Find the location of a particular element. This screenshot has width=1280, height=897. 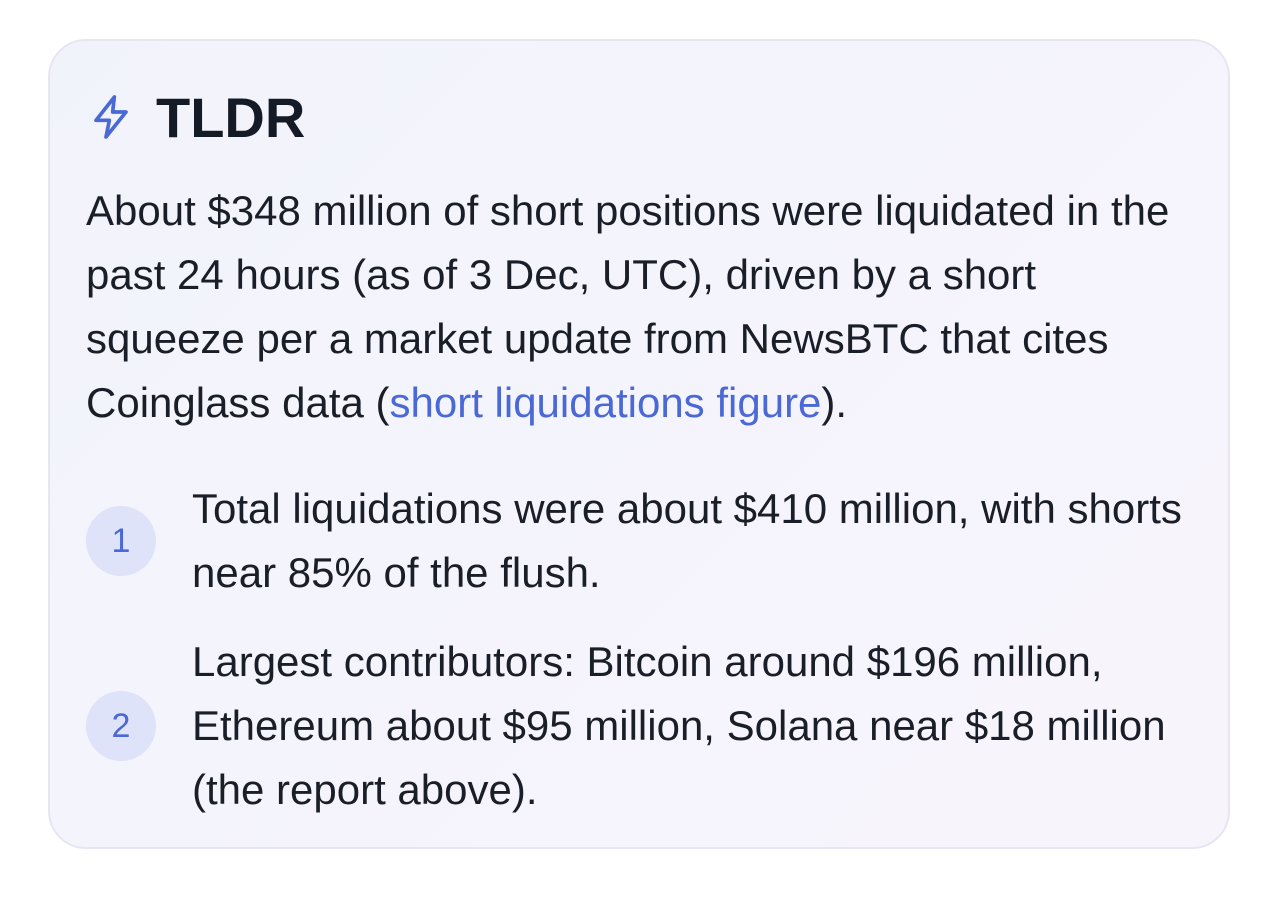

tldr-header: TLDR is located at coordinates (198, 117).